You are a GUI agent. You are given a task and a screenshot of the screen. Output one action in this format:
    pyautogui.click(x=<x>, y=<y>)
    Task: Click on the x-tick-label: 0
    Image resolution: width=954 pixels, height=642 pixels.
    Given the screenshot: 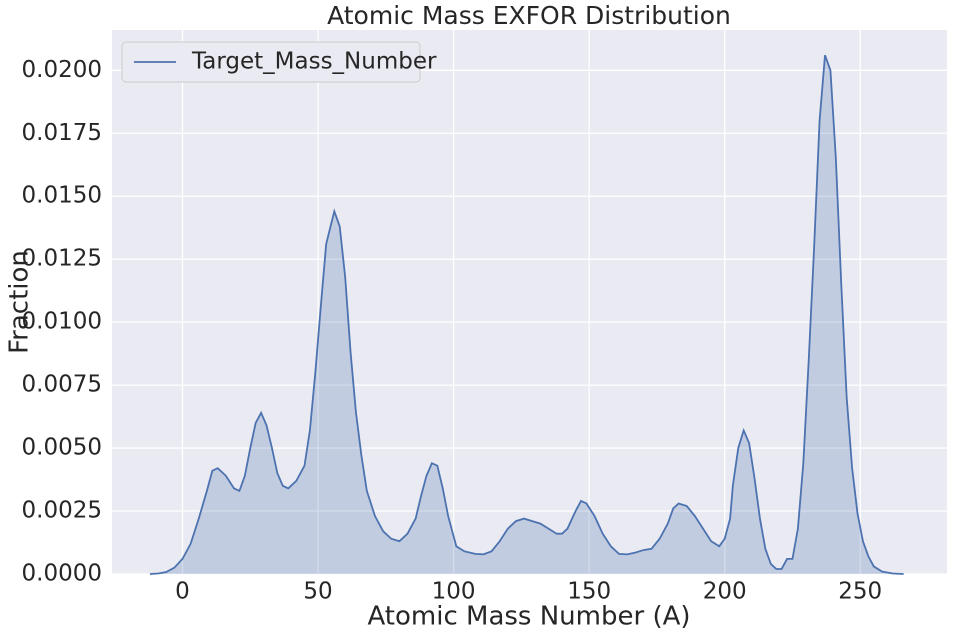 What is the action you would take?
    pyautogui.click(x=182, y=592)
    